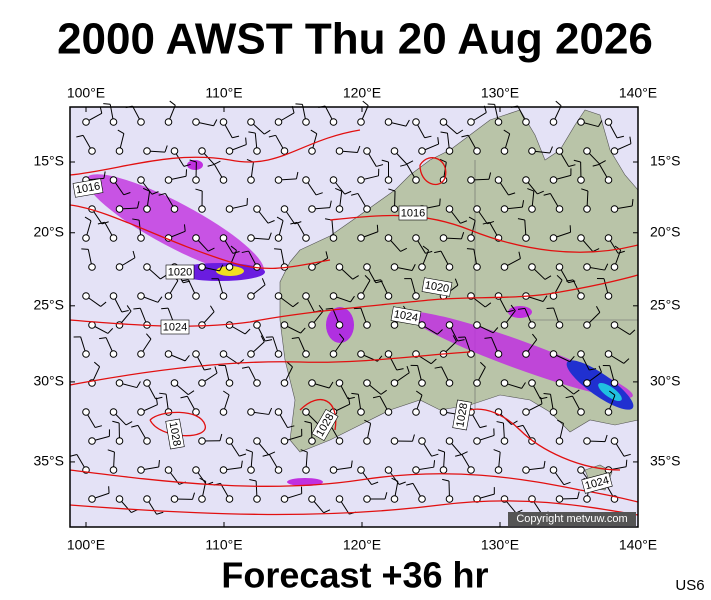 The width and height of the screenshot is (711, 600). Describe the element at coordinates (48, 461) in the screenshot. I see `lat-label: 35°S` at that location.